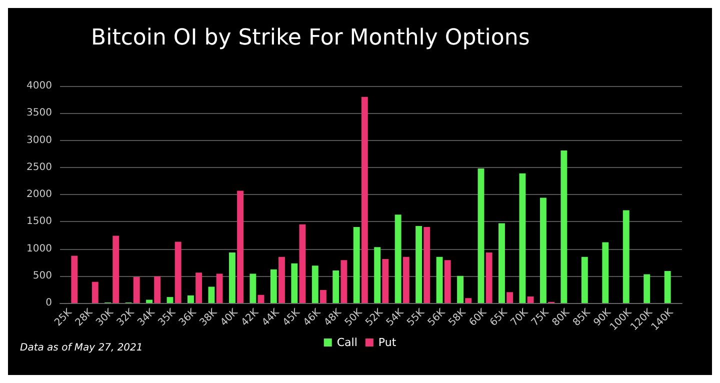  What do you see at coordinates (39, 140) in the screenshot?
I see `y-tick-label: 3000` at bounding box center [39, 140].